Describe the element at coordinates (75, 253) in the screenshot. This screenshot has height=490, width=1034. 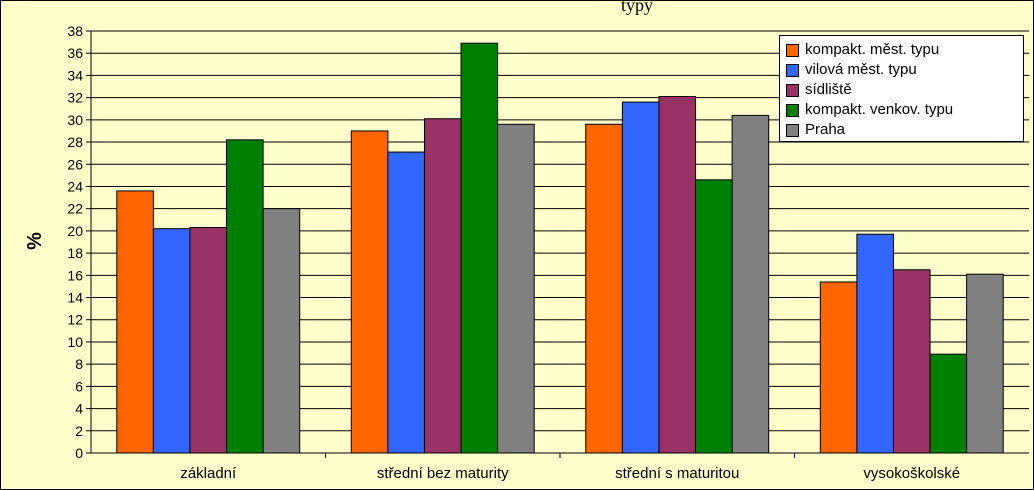
I see `y-tick-label: 18` at that location.